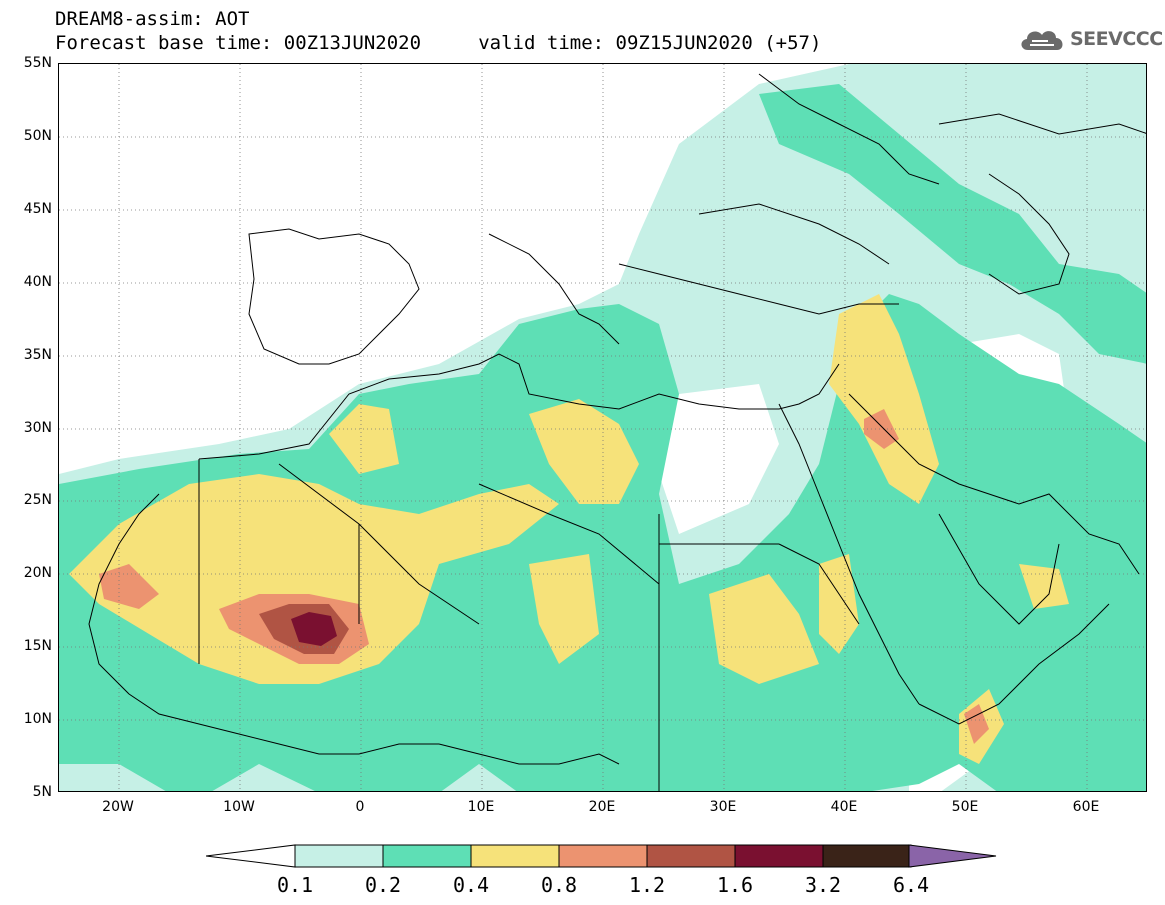 This screenshot has width=1165, height=905. What do you see at coordinates (295, 885) in the screenshot?
I see `colorbar-tick-0: 0.1` at bounding box center [295, 885].